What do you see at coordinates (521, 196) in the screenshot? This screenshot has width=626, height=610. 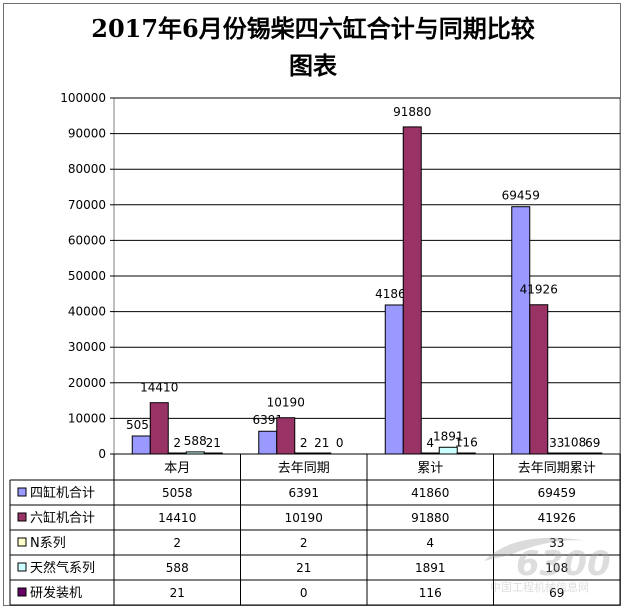 I see `data-label: 69459` at bounding box center [521, 196].